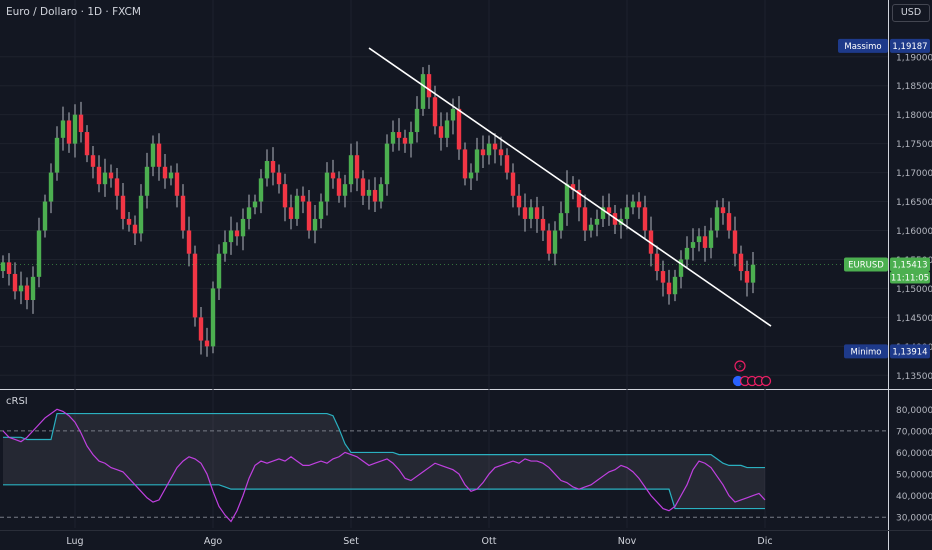 This screenshot has width=932, height=550. Describe the element at coordinates (866, 352) in the screenshot. I see `min-tag-label: Minimo` at that location.